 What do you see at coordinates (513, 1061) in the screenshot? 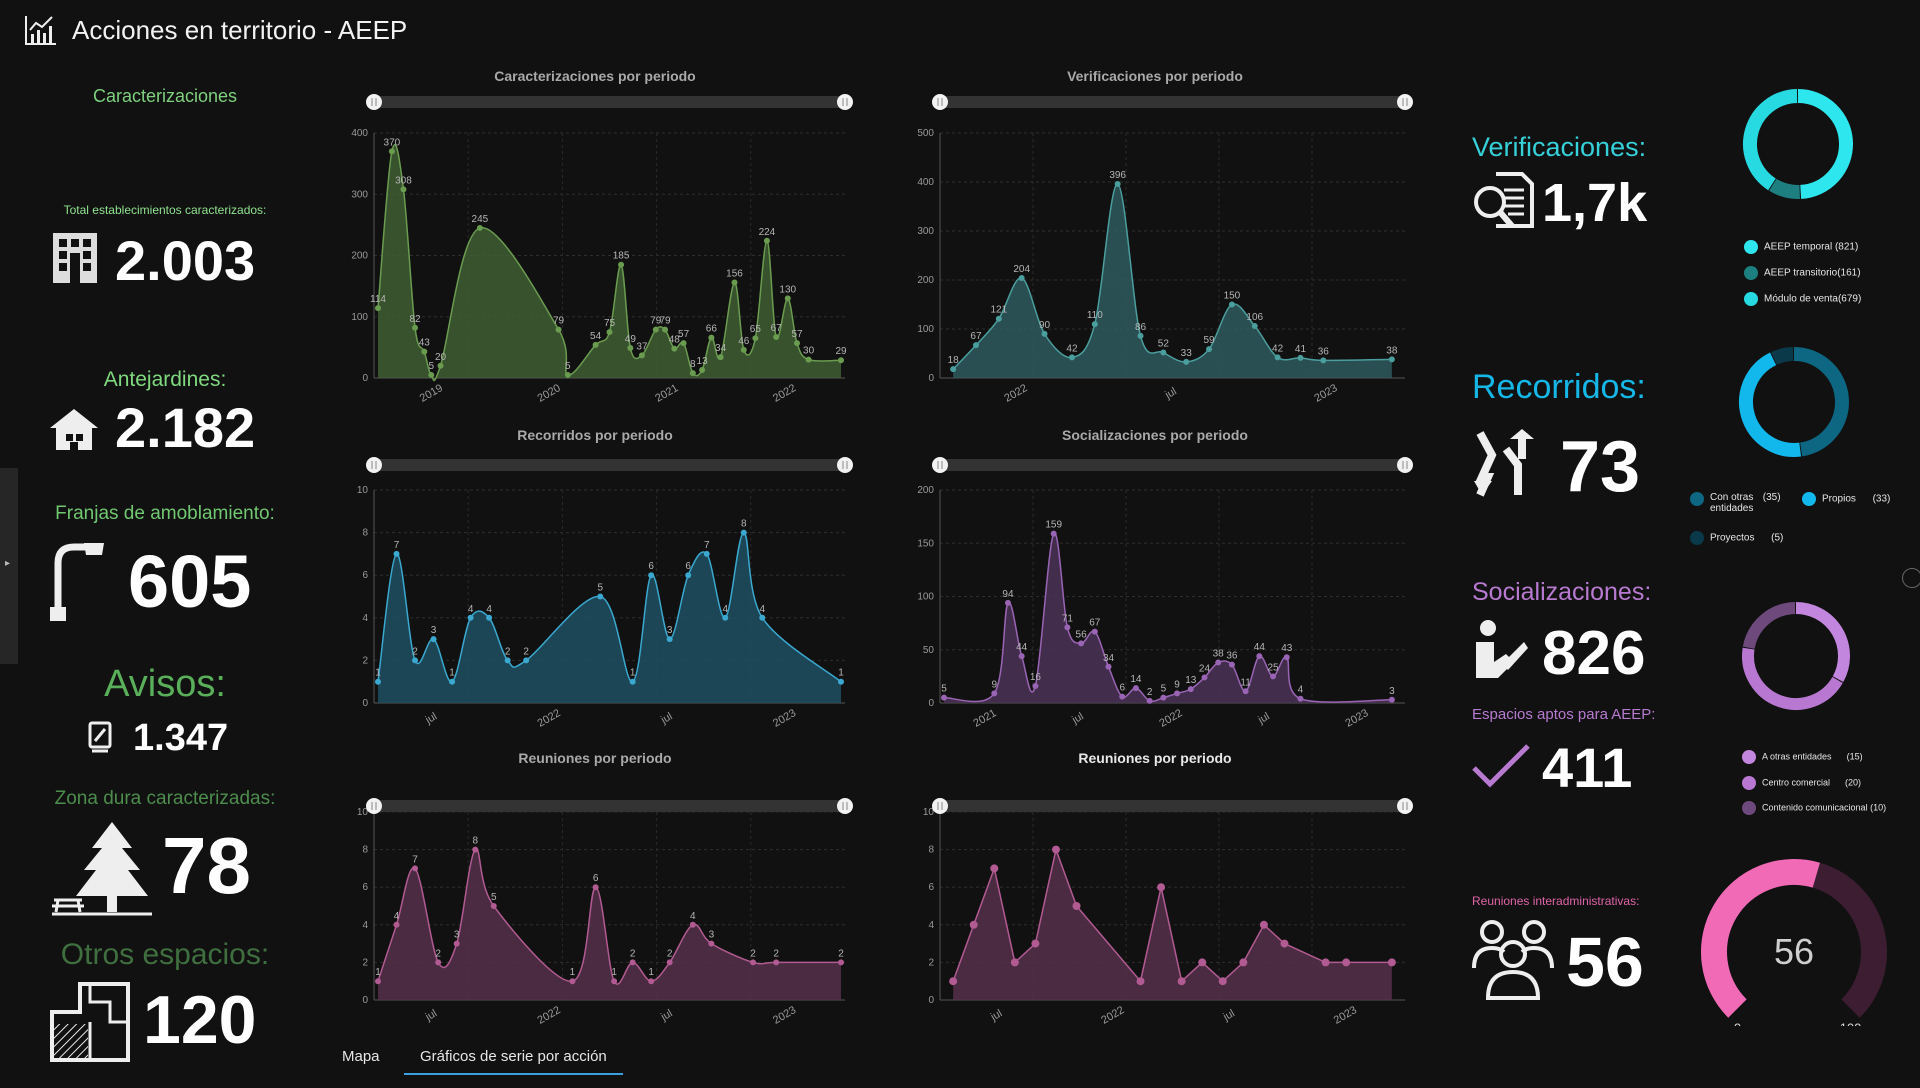
I see `tab-graficos-serie: Gráficos de serie por acción` at bounding box center [513, 1061].